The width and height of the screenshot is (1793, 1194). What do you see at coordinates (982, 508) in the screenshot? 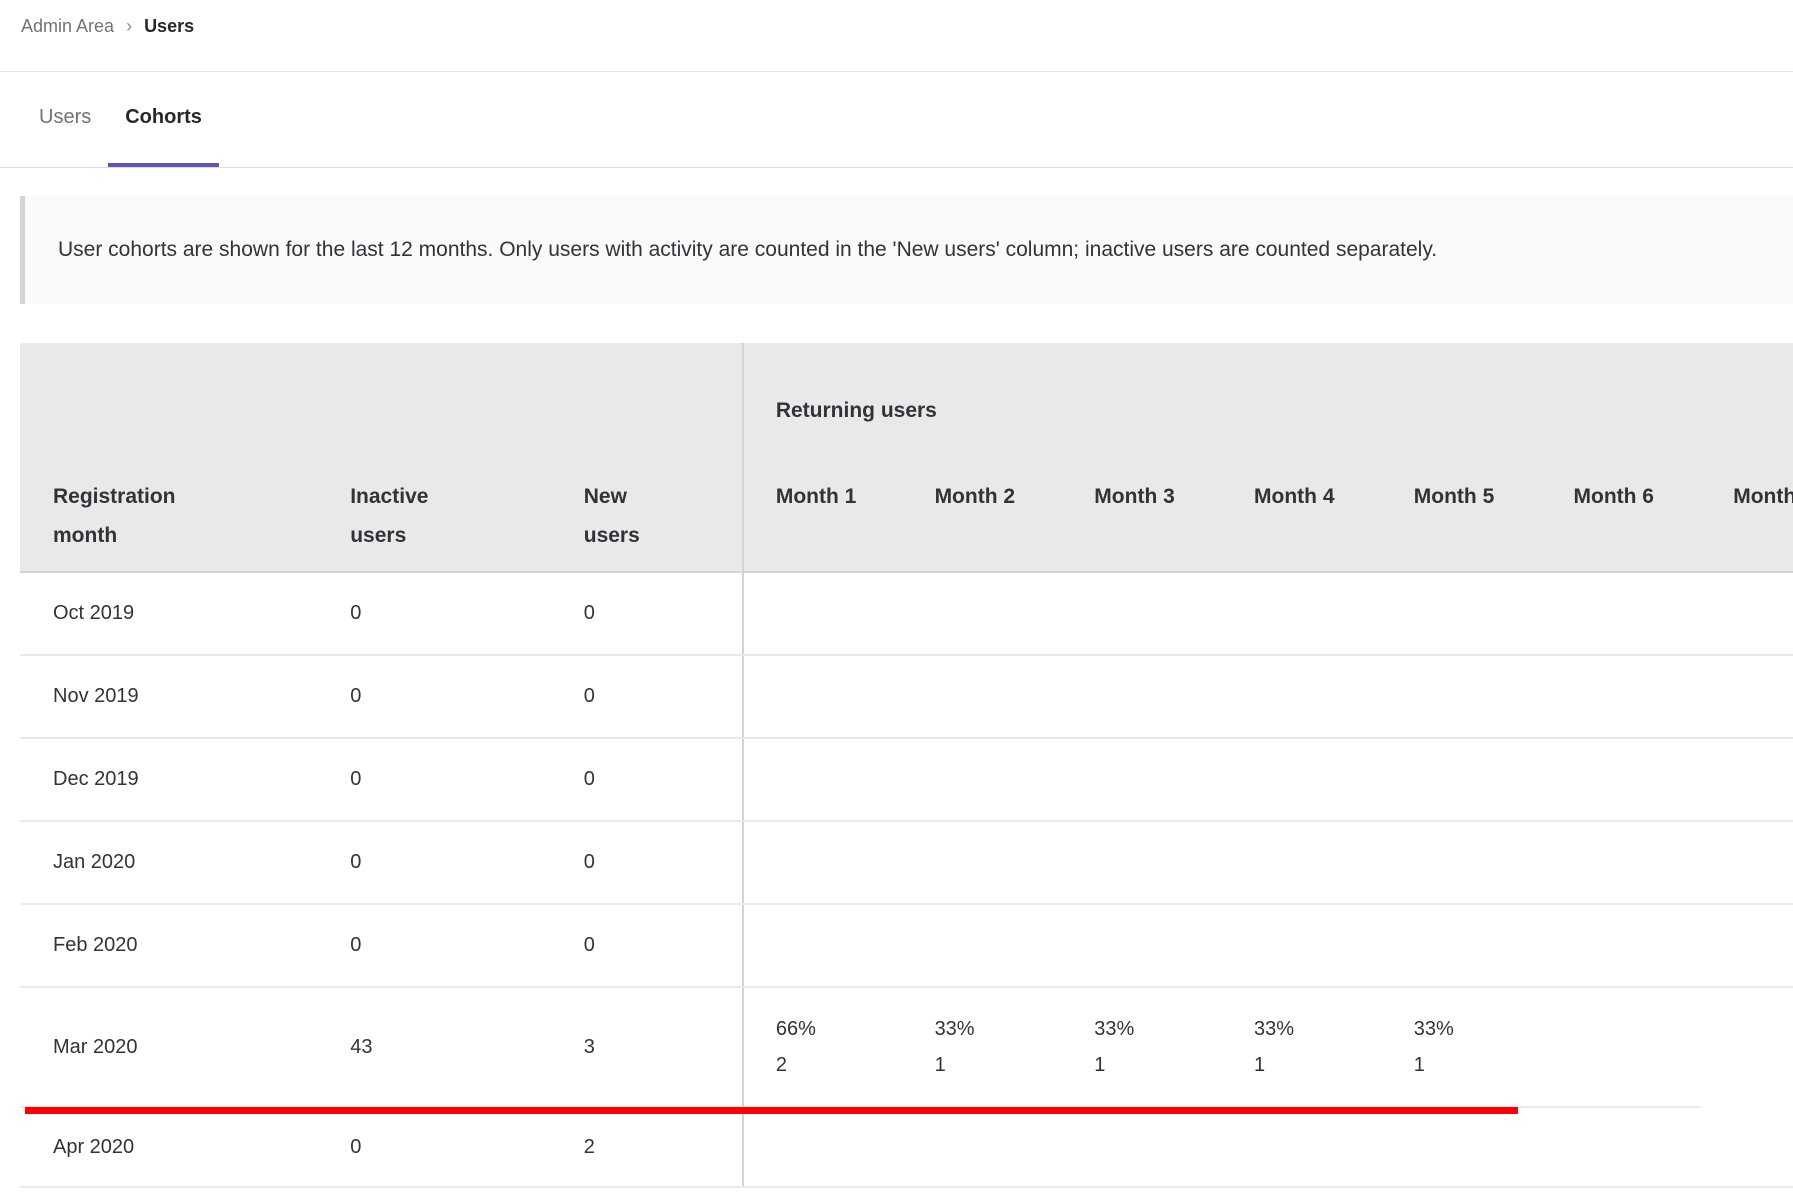
I see `column-header-month-2: Month 2` at bounding box center [982, 508].